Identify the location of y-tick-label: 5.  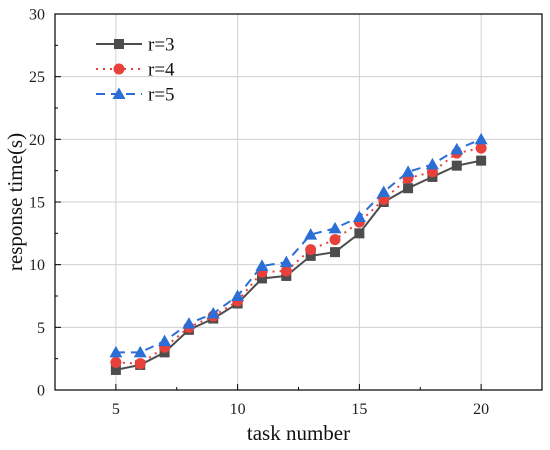
(41, 328).